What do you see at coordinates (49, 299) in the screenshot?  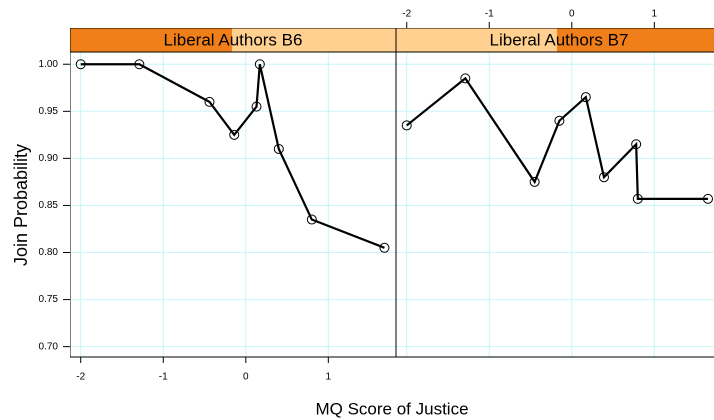 I see `y-tick-label: 0.75` at bounding box center [49, 299].